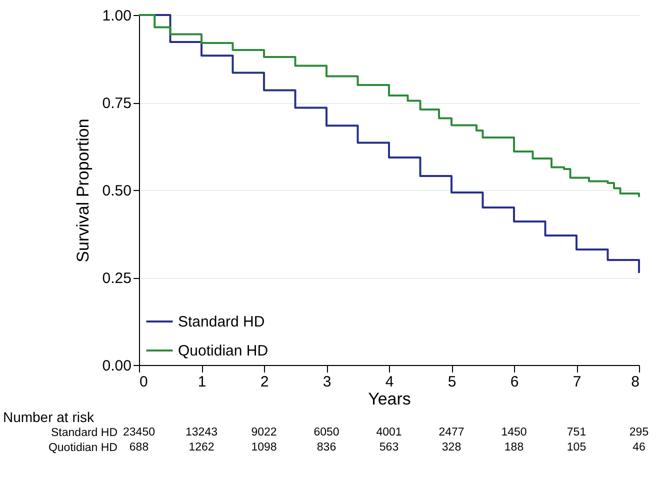 This screenshot has height=494, width=661. Describe the element at coordinates (202, 382) in the screenshot. I see `x-tick-label: 1` at that location.